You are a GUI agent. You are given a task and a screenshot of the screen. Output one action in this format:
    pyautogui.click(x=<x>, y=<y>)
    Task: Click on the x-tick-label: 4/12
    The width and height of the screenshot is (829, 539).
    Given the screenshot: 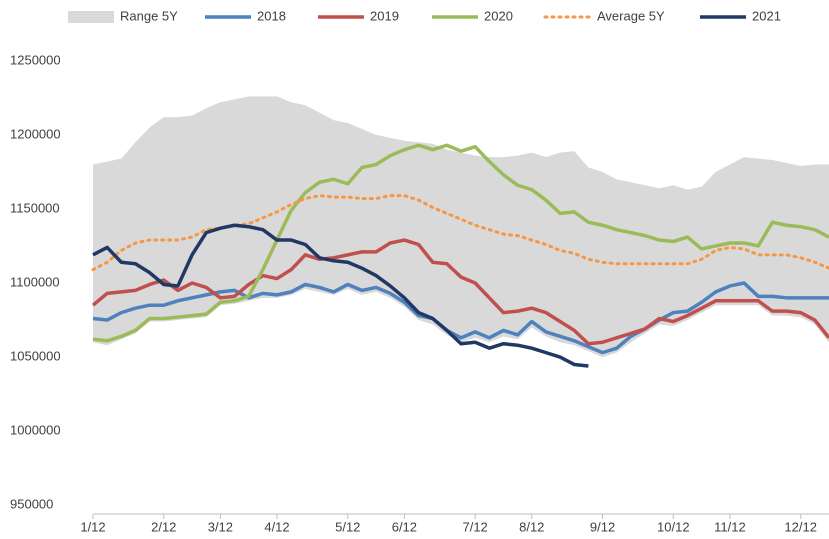 What is the action you would take?
    pyautogui.click(x=276, y=526)
    